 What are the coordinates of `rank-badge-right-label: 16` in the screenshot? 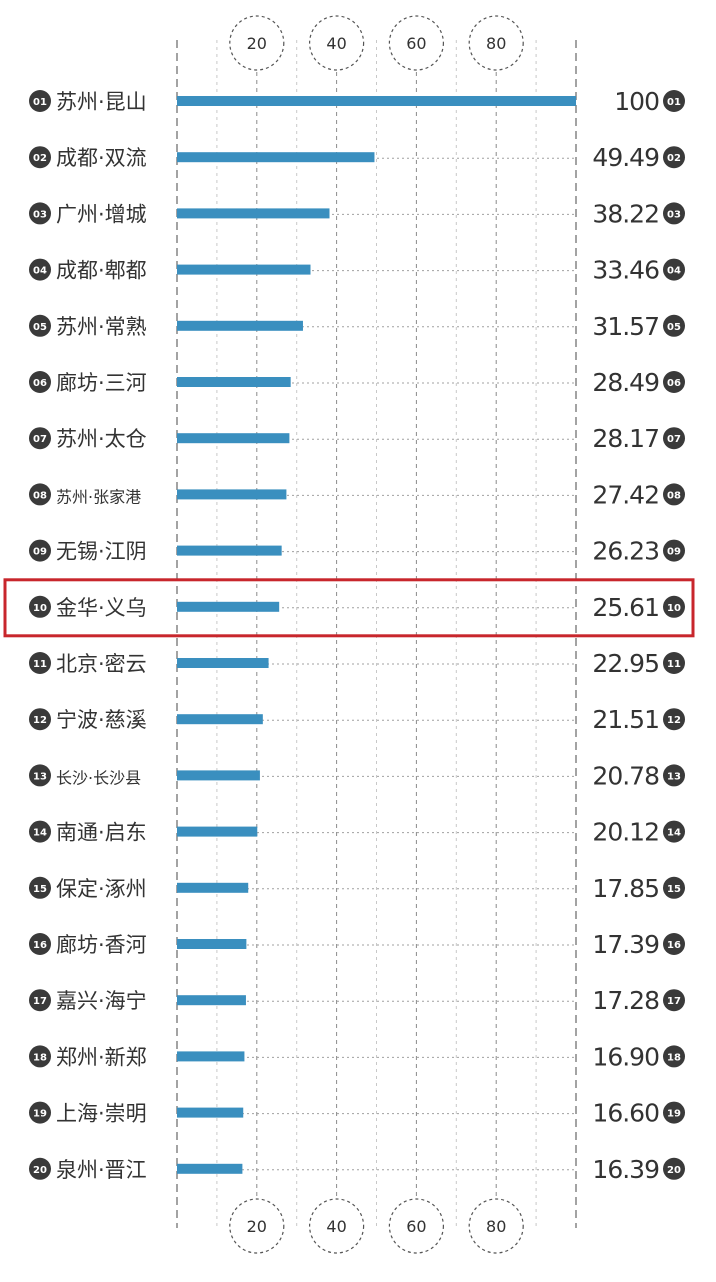 It's located at (674, 945).